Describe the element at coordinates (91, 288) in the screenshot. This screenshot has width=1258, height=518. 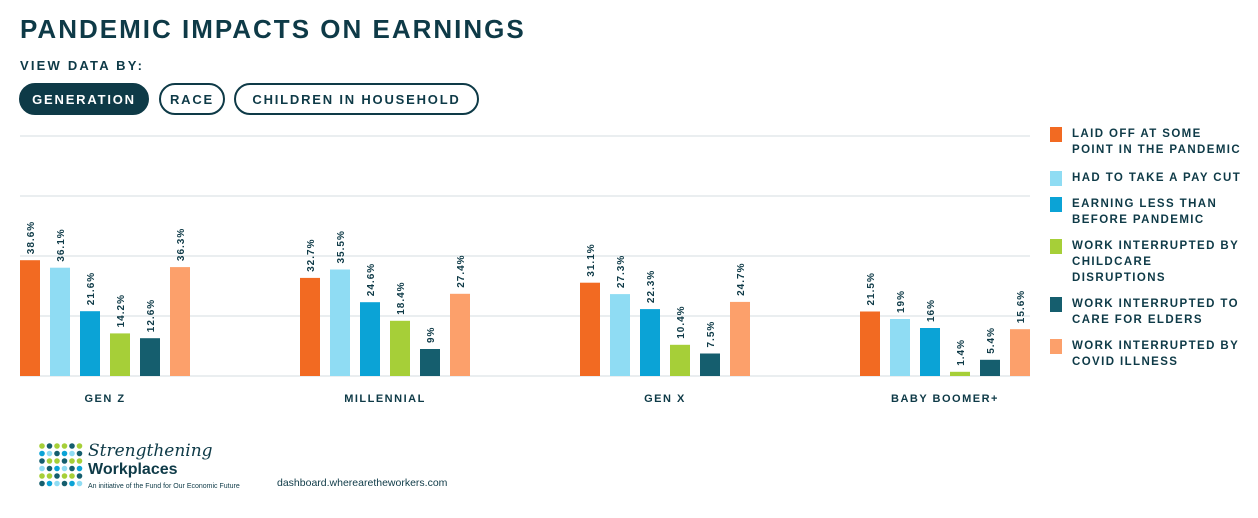
I see `data-label: 21.6%` at that location.